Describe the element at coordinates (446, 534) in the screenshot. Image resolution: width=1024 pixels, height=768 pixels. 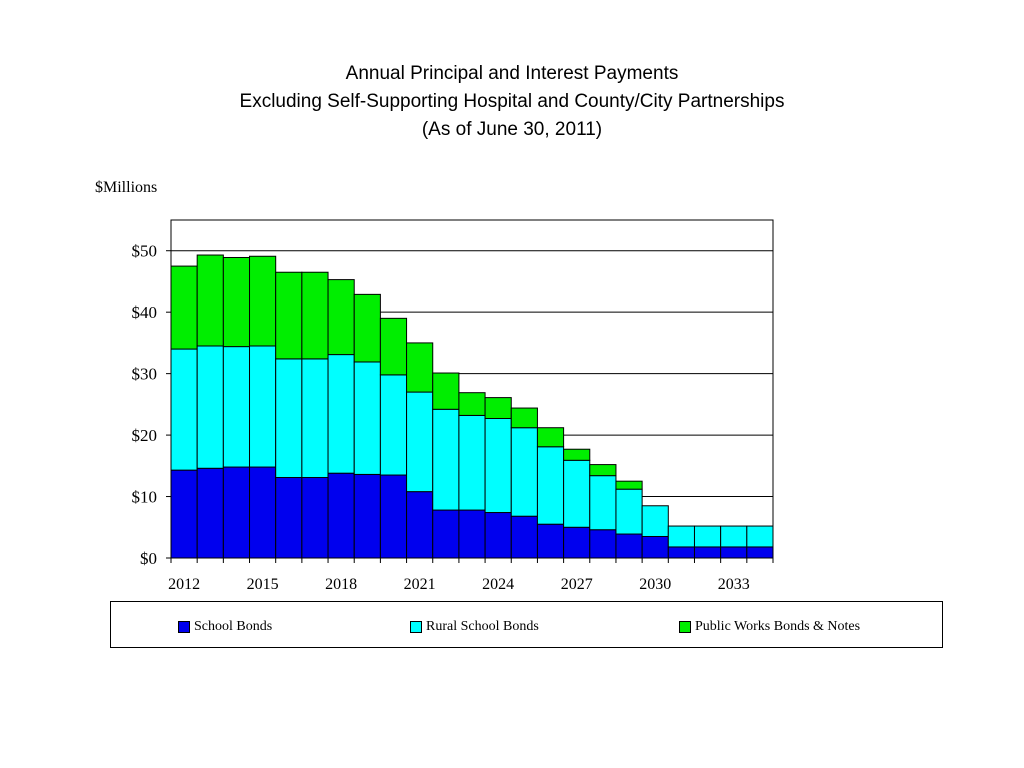
I see `bar-segment-school-bonds-2022` at that location.